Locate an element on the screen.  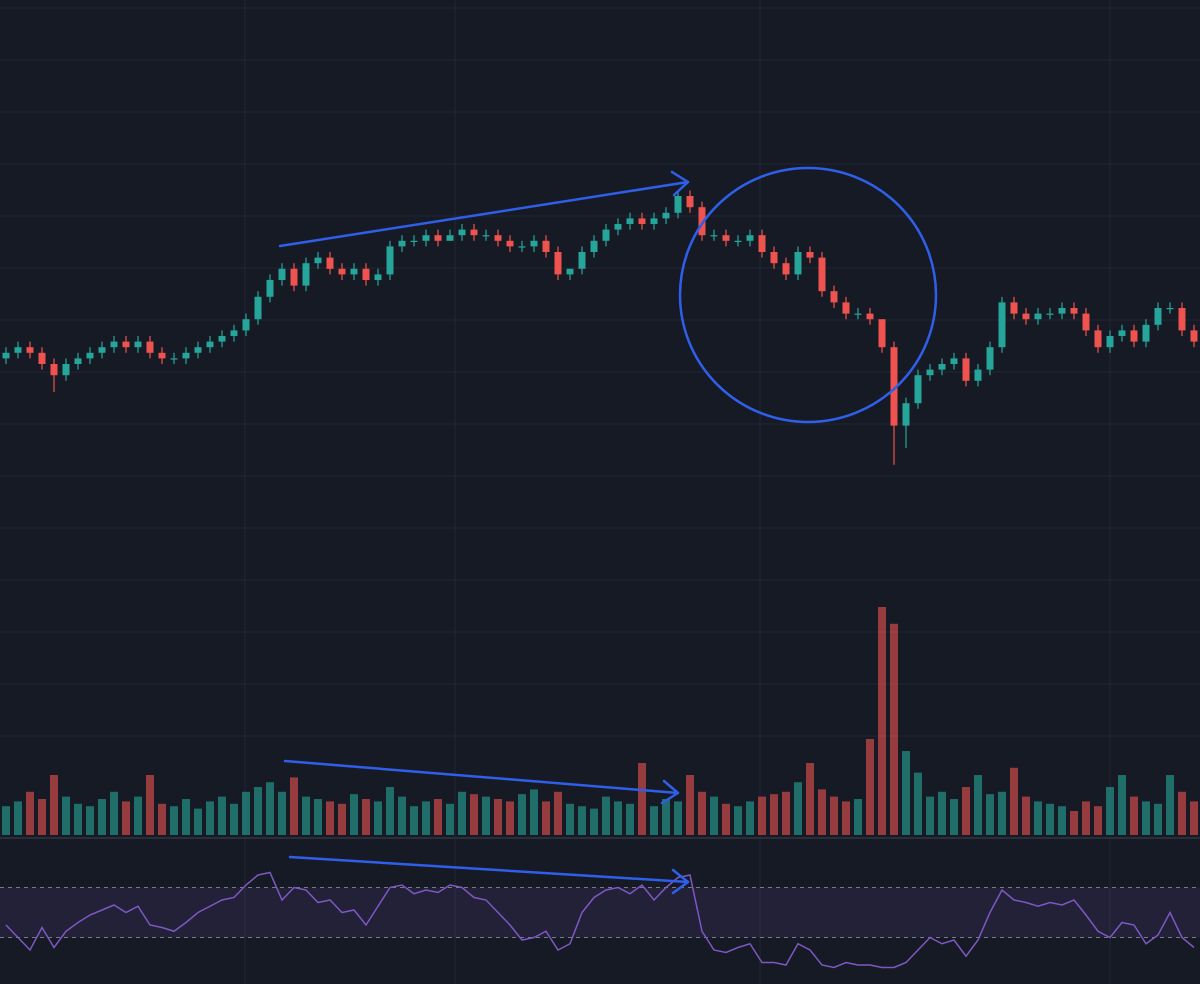
highlight-circle is located at coordinates (808, 295).